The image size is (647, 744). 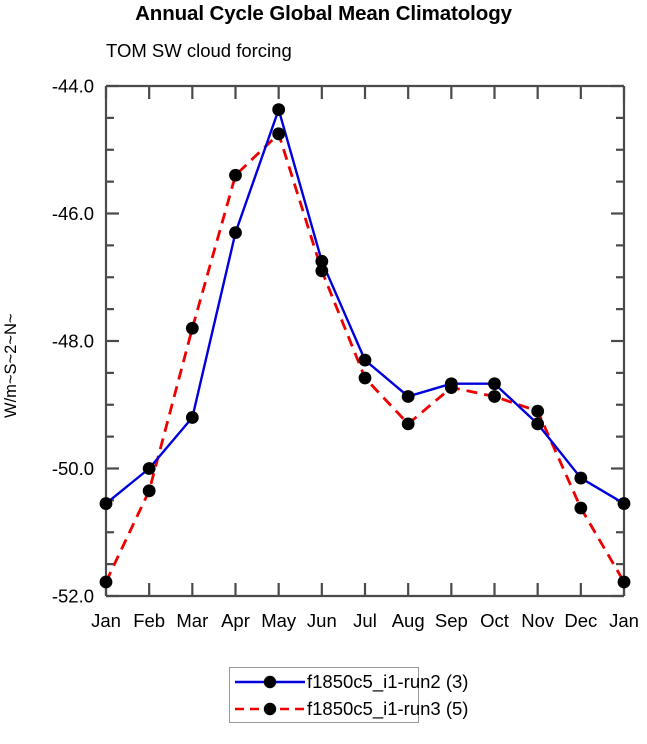 I want to click on svg-text: Mar, so click(x=192, y=620).